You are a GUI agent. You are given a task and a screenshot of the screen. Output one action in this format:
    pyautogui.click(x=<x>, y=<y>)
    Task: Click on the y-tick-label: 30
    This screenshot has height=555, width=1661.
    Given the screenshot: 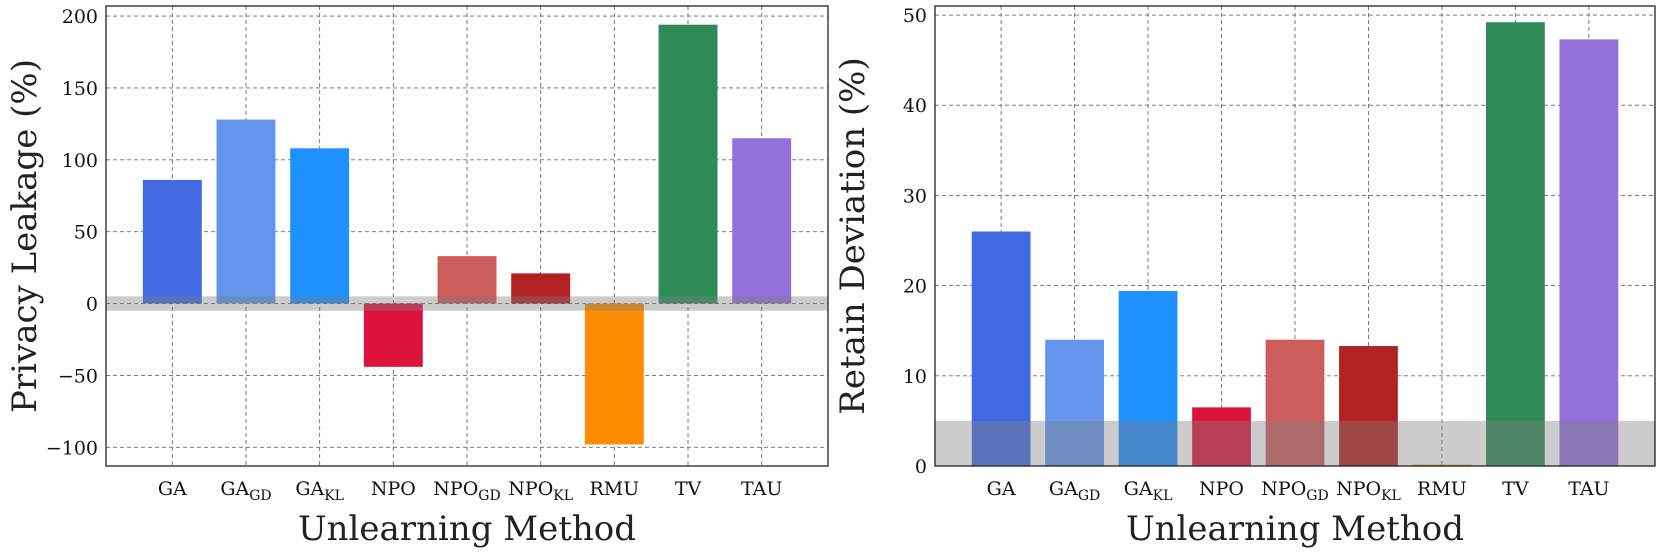 What is the action you would take?
    pyautogui.click(x=915, y=196)
    